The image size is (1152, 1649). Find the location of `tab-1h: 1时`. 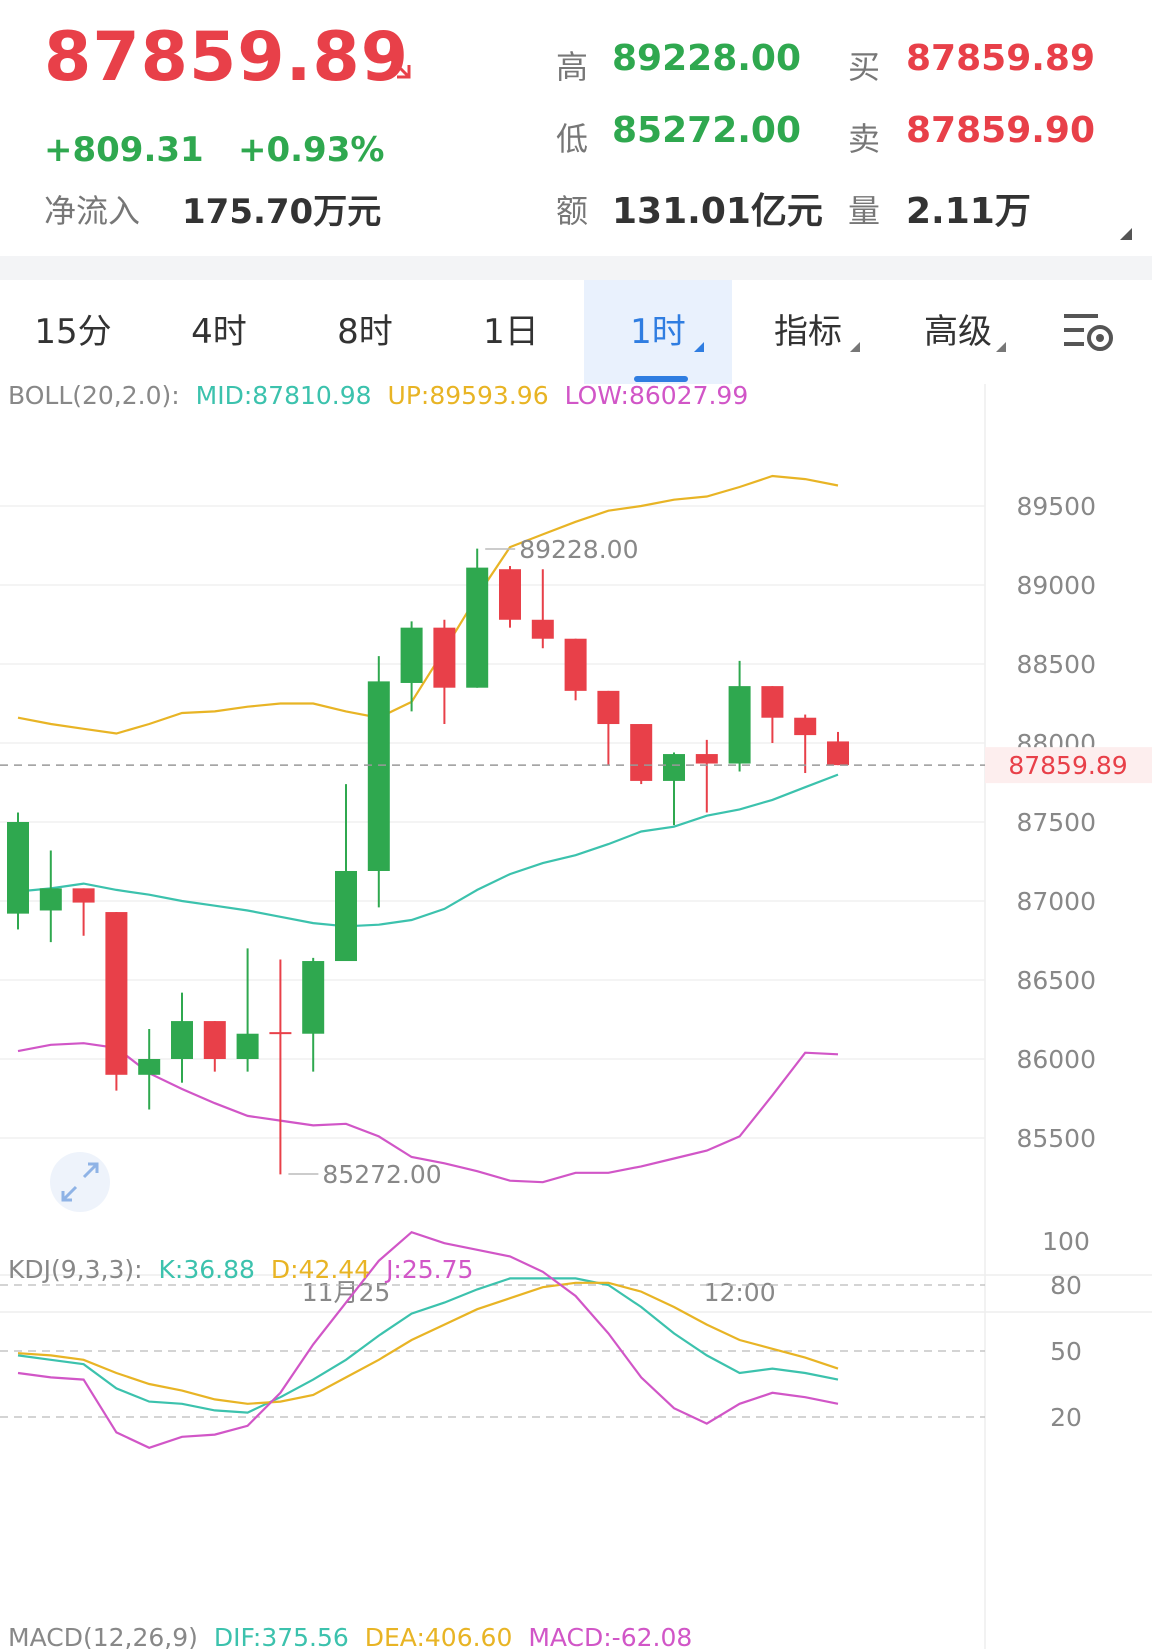

tab-1h: 1时 is located at coordinates (658, 332).